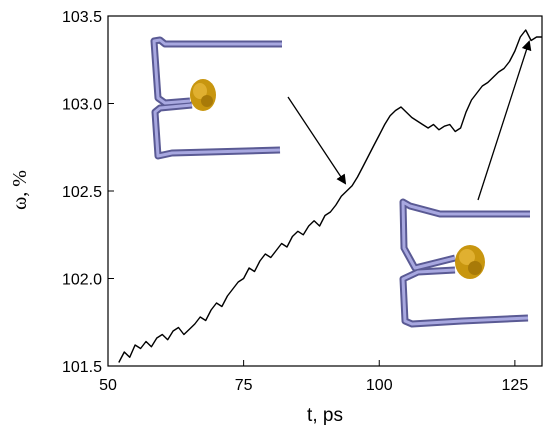  What do you see at coordinates (82, 367) in the screenshot?
I see `y-tick-label: 101.5` at bounding box center [82, 367].